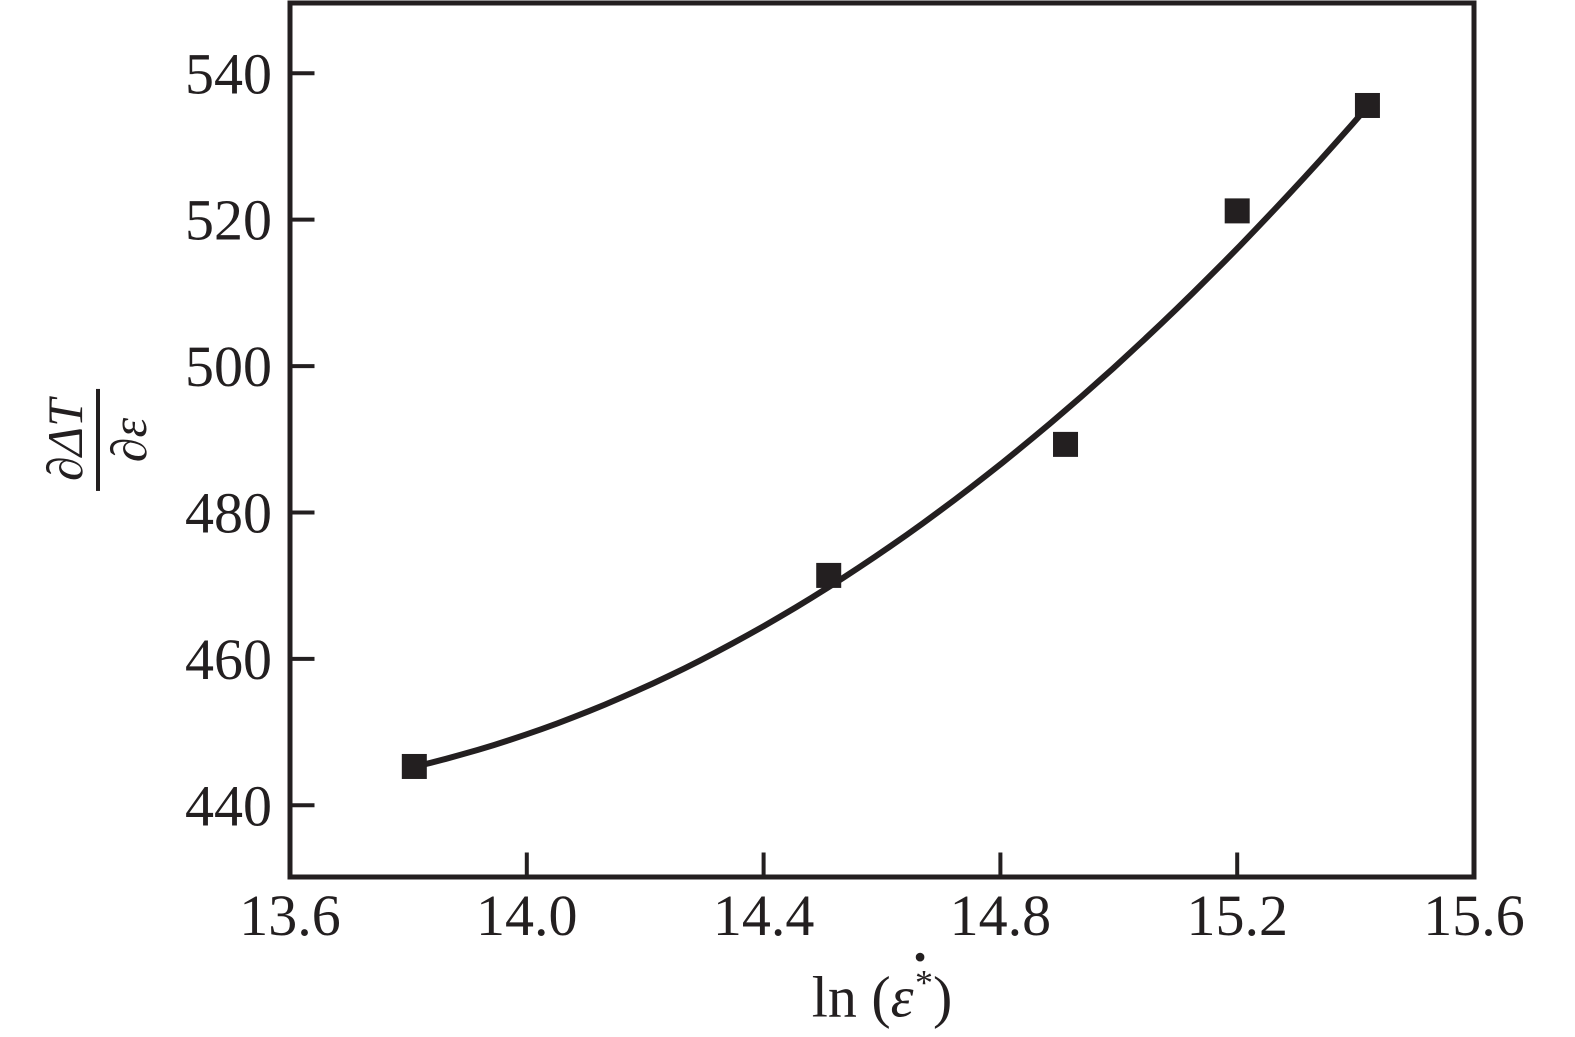 This screenshot has height=1037, width=1575. What do you see at coordinates (942, 997) in the screenshot?
I see `x-axis-label-suffix: )` at bounding box center [942, 997].